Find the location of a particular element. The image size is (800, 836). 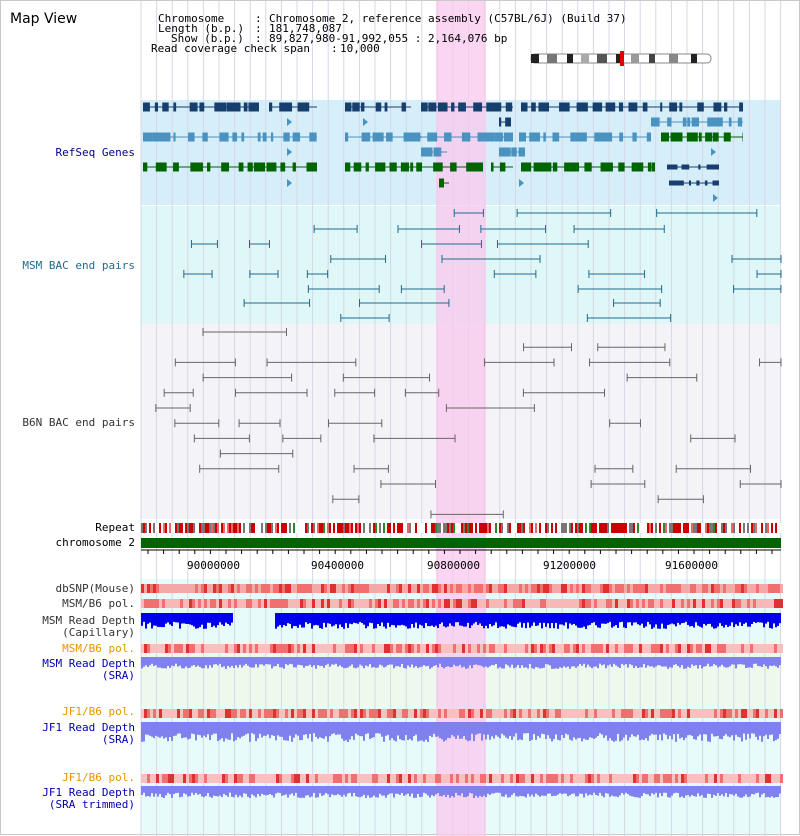

track-label-repeat: Repeat is located at coordinates (68, 528).